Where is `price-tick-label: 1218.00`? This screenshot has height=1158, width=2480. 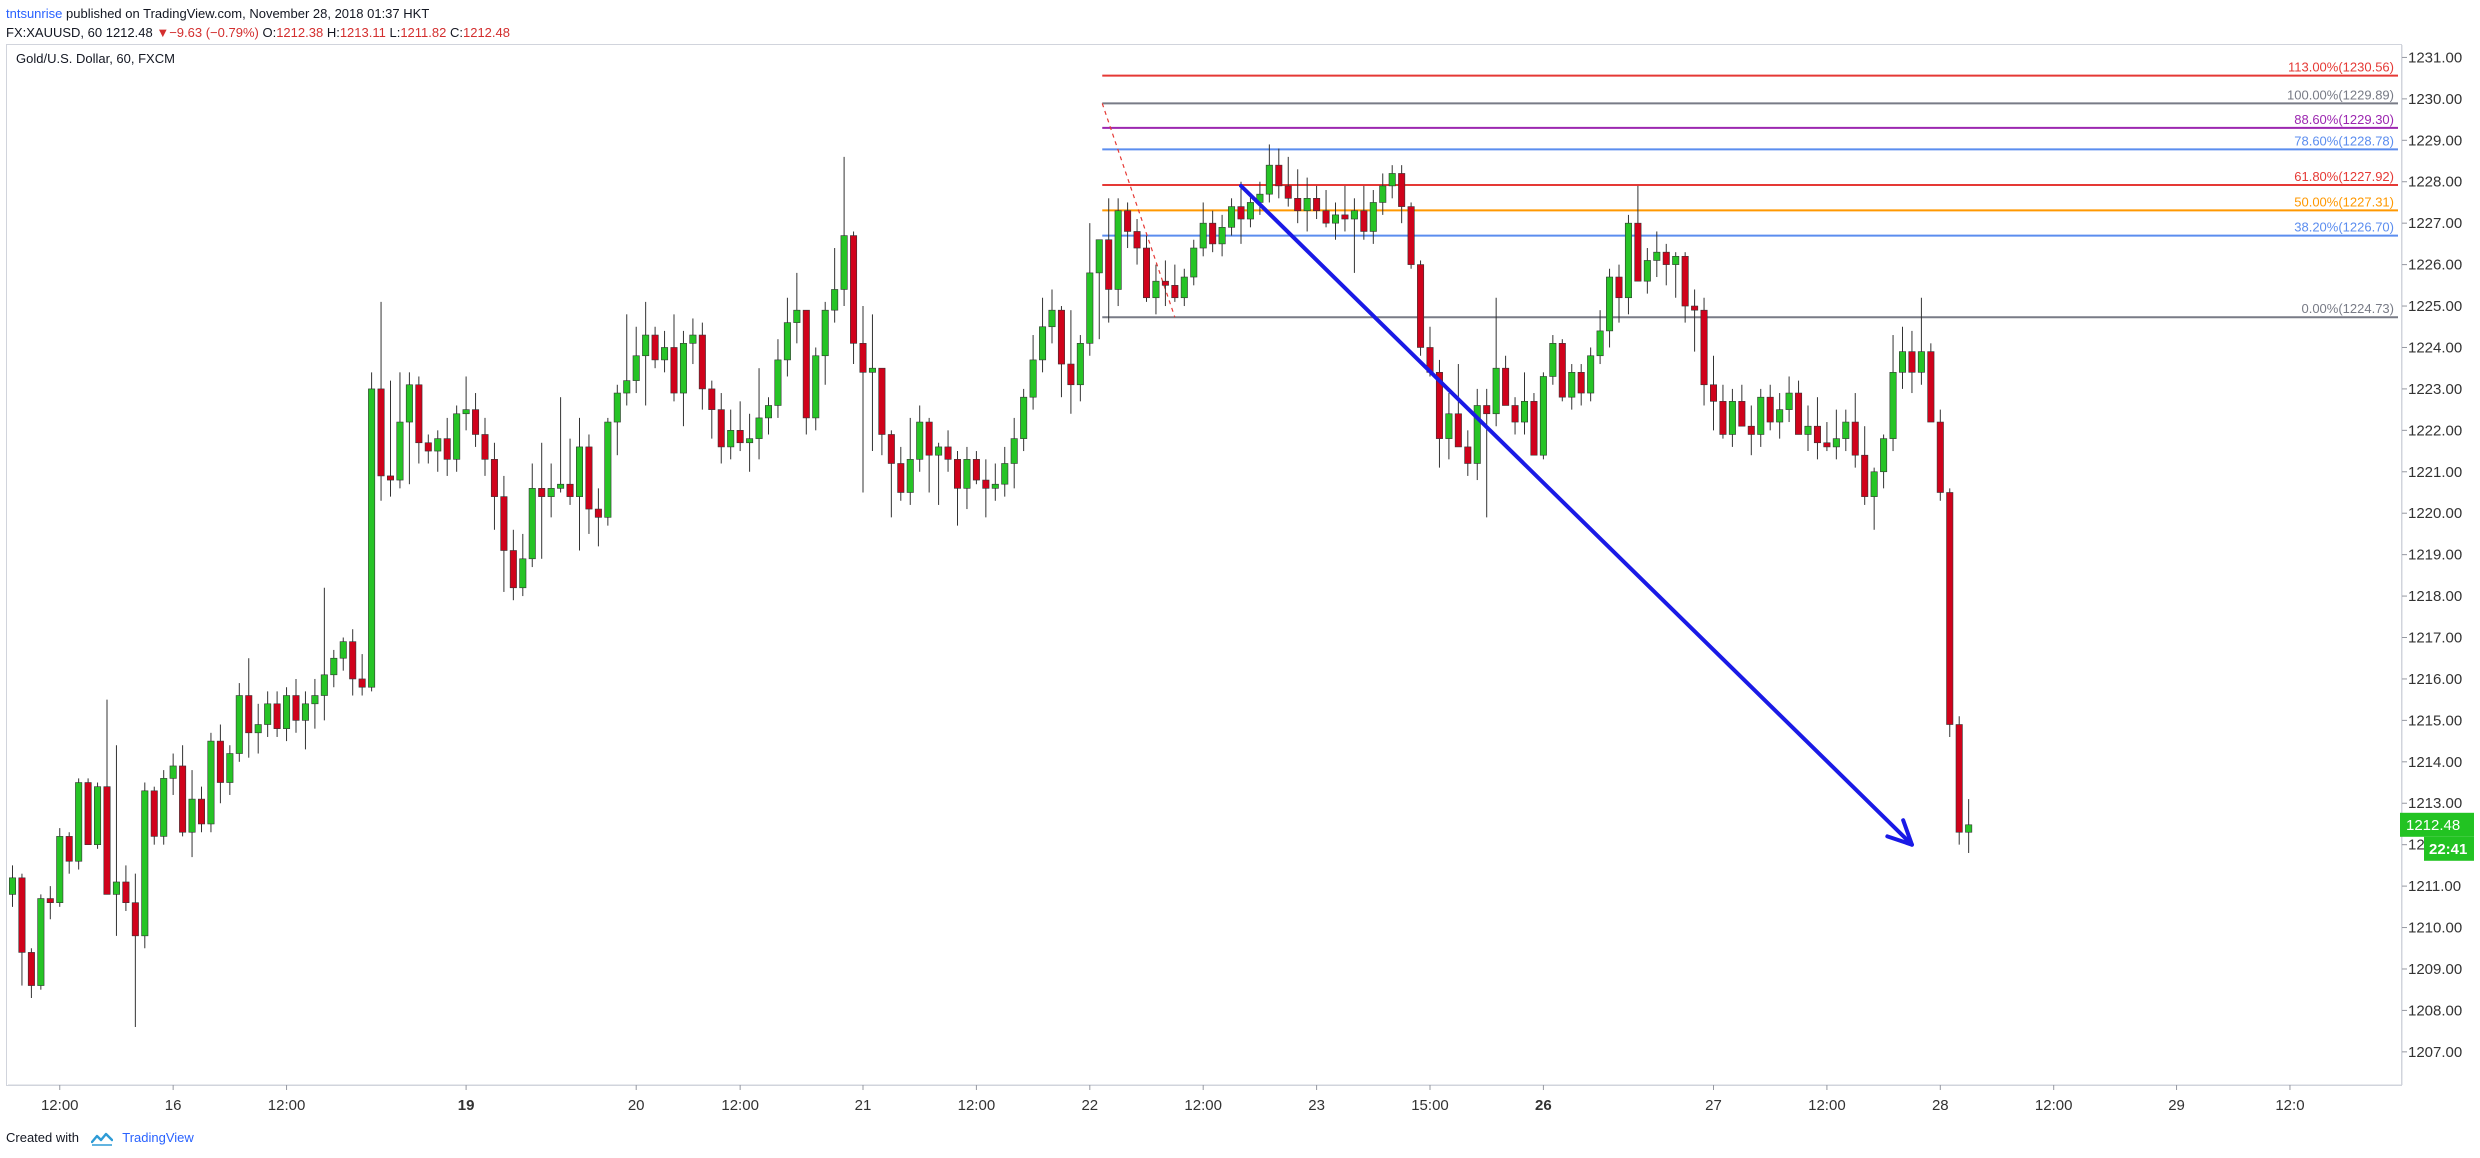
price-tick-label: 1218.00 is located at coordinates (2435, 596).